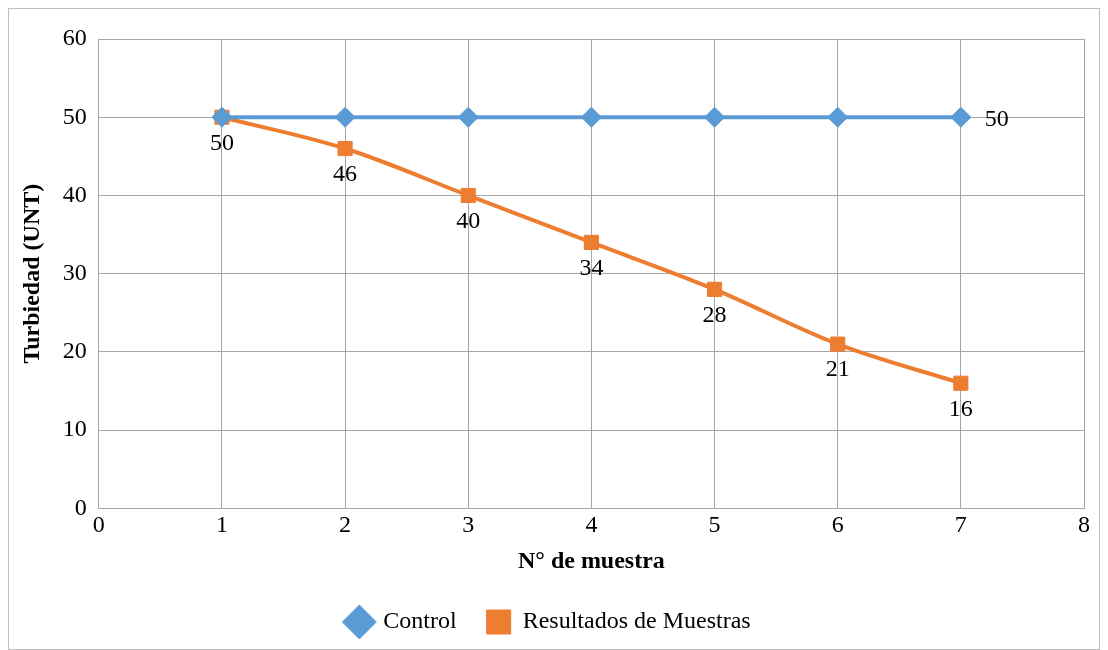 The width and height of the screenshot is (1108, 650). What do you see at coordinates (74, 193) in the screenshot?
I see `y-tick-label: 40` at bounding box center [74, 193].